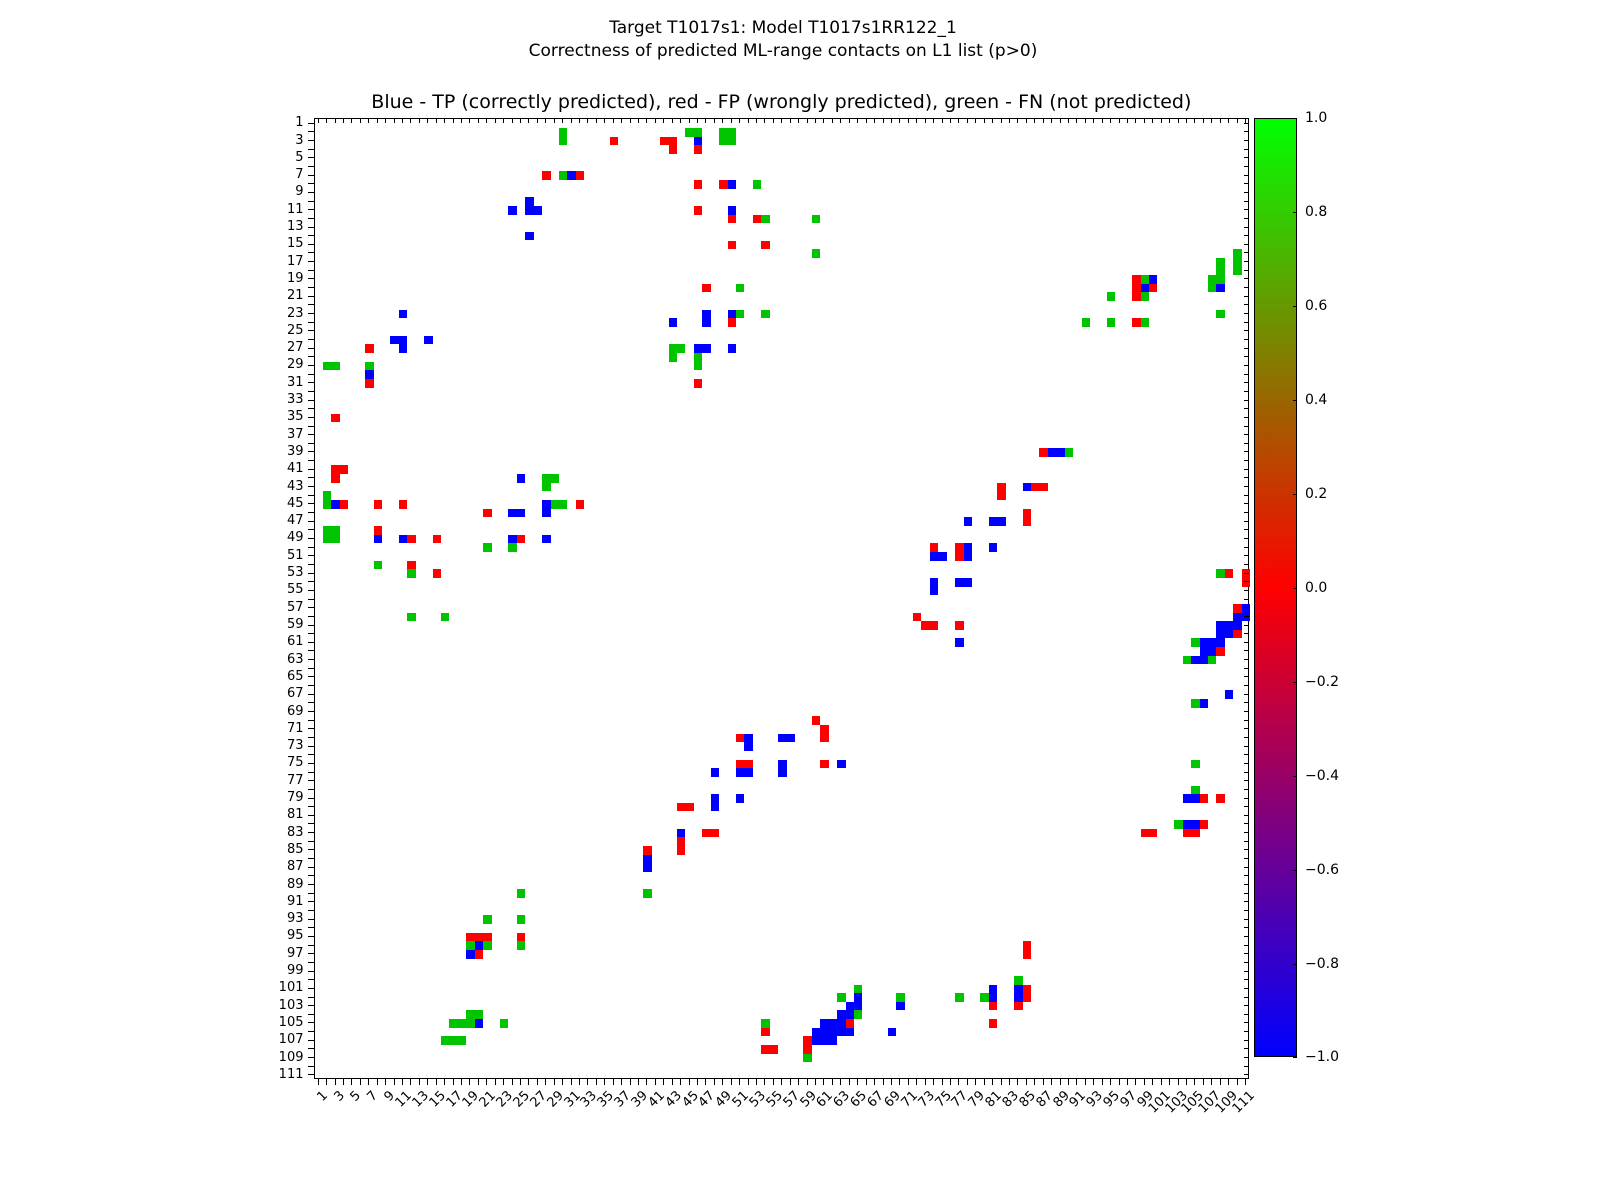 Image resolution: width=1600 pixels, height=1200 pixels. Describe the element at coordinates (295, 780) in the screenshot. I see `y-tick-label: 77` at that location.